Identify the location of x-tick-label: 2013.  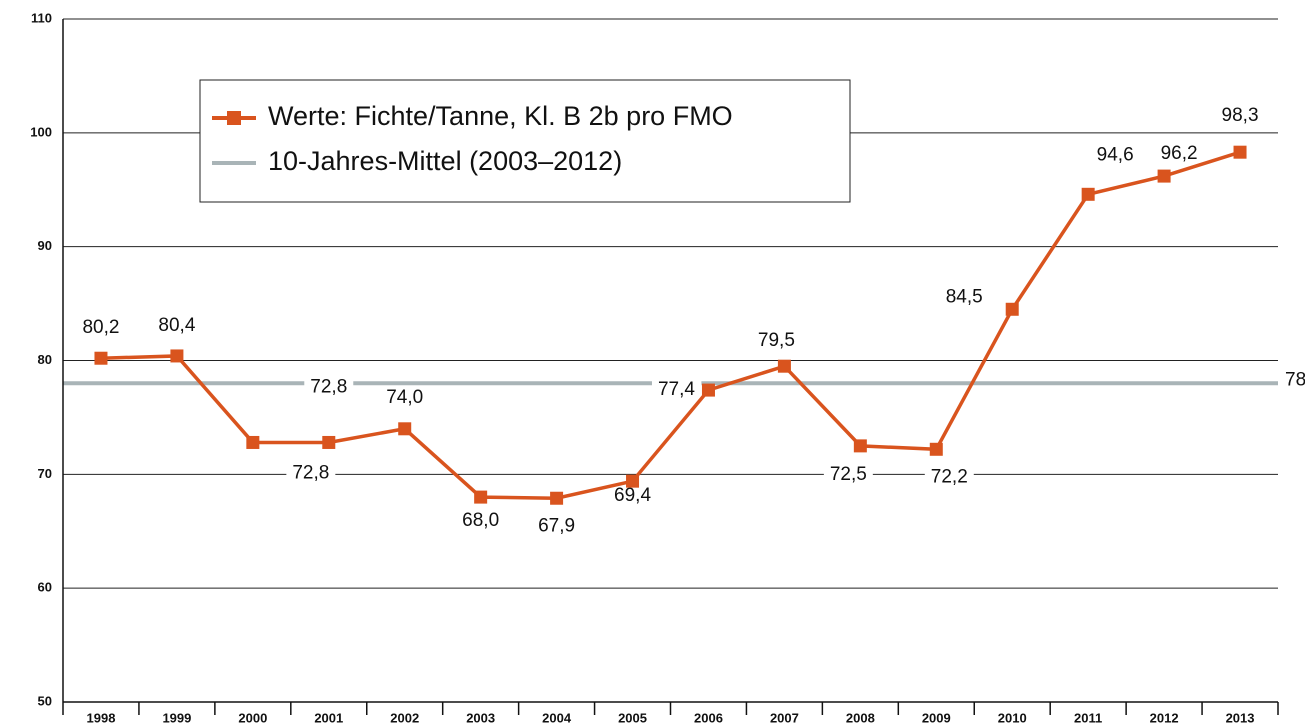
(1240, 717).